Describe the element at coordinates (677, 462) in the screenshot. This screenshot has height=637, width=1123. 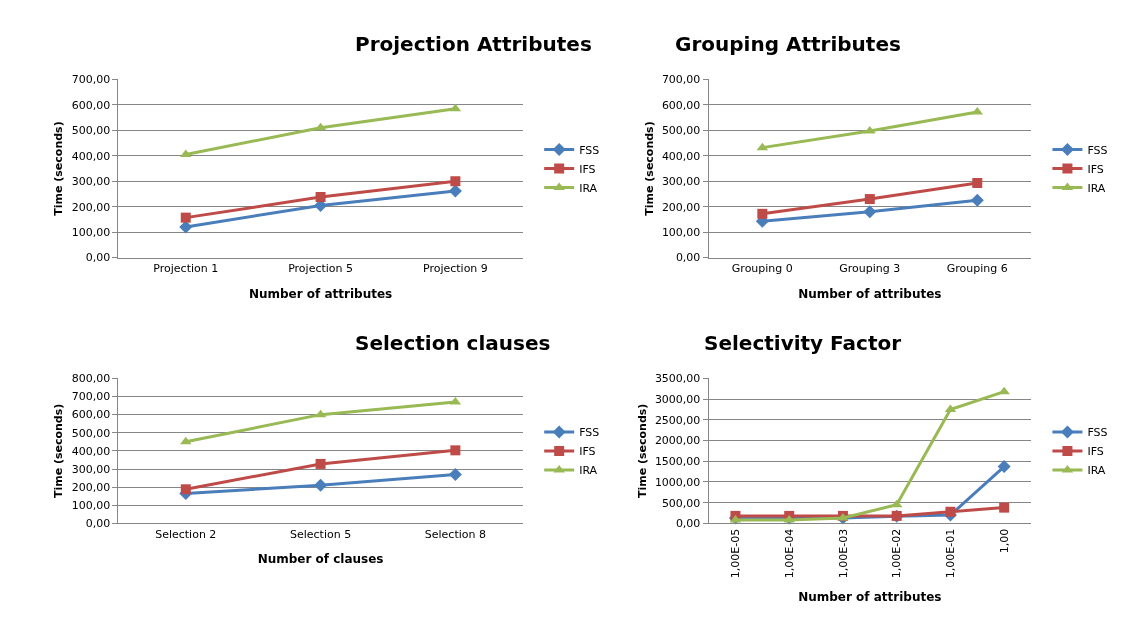
I see `y-tick-label: 1500,00` at that location.